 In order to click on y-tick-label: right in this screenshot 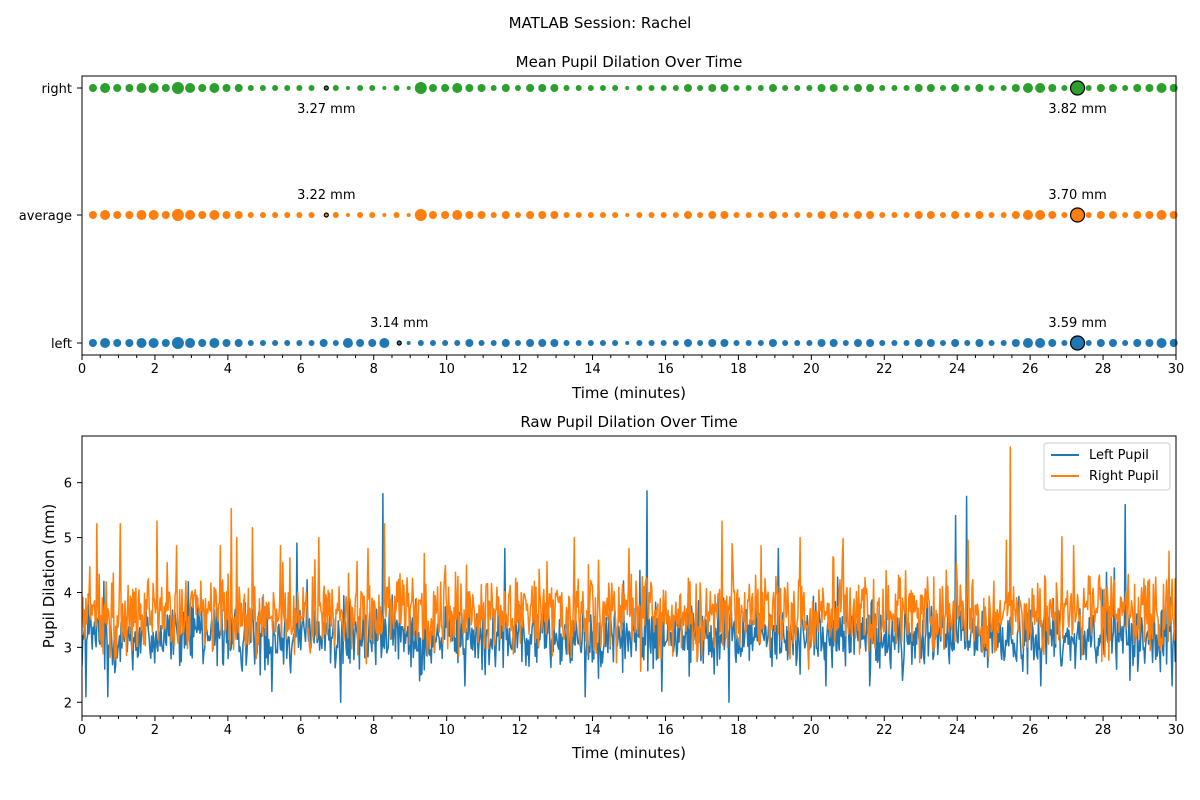, I will do `click(56, 89)`.